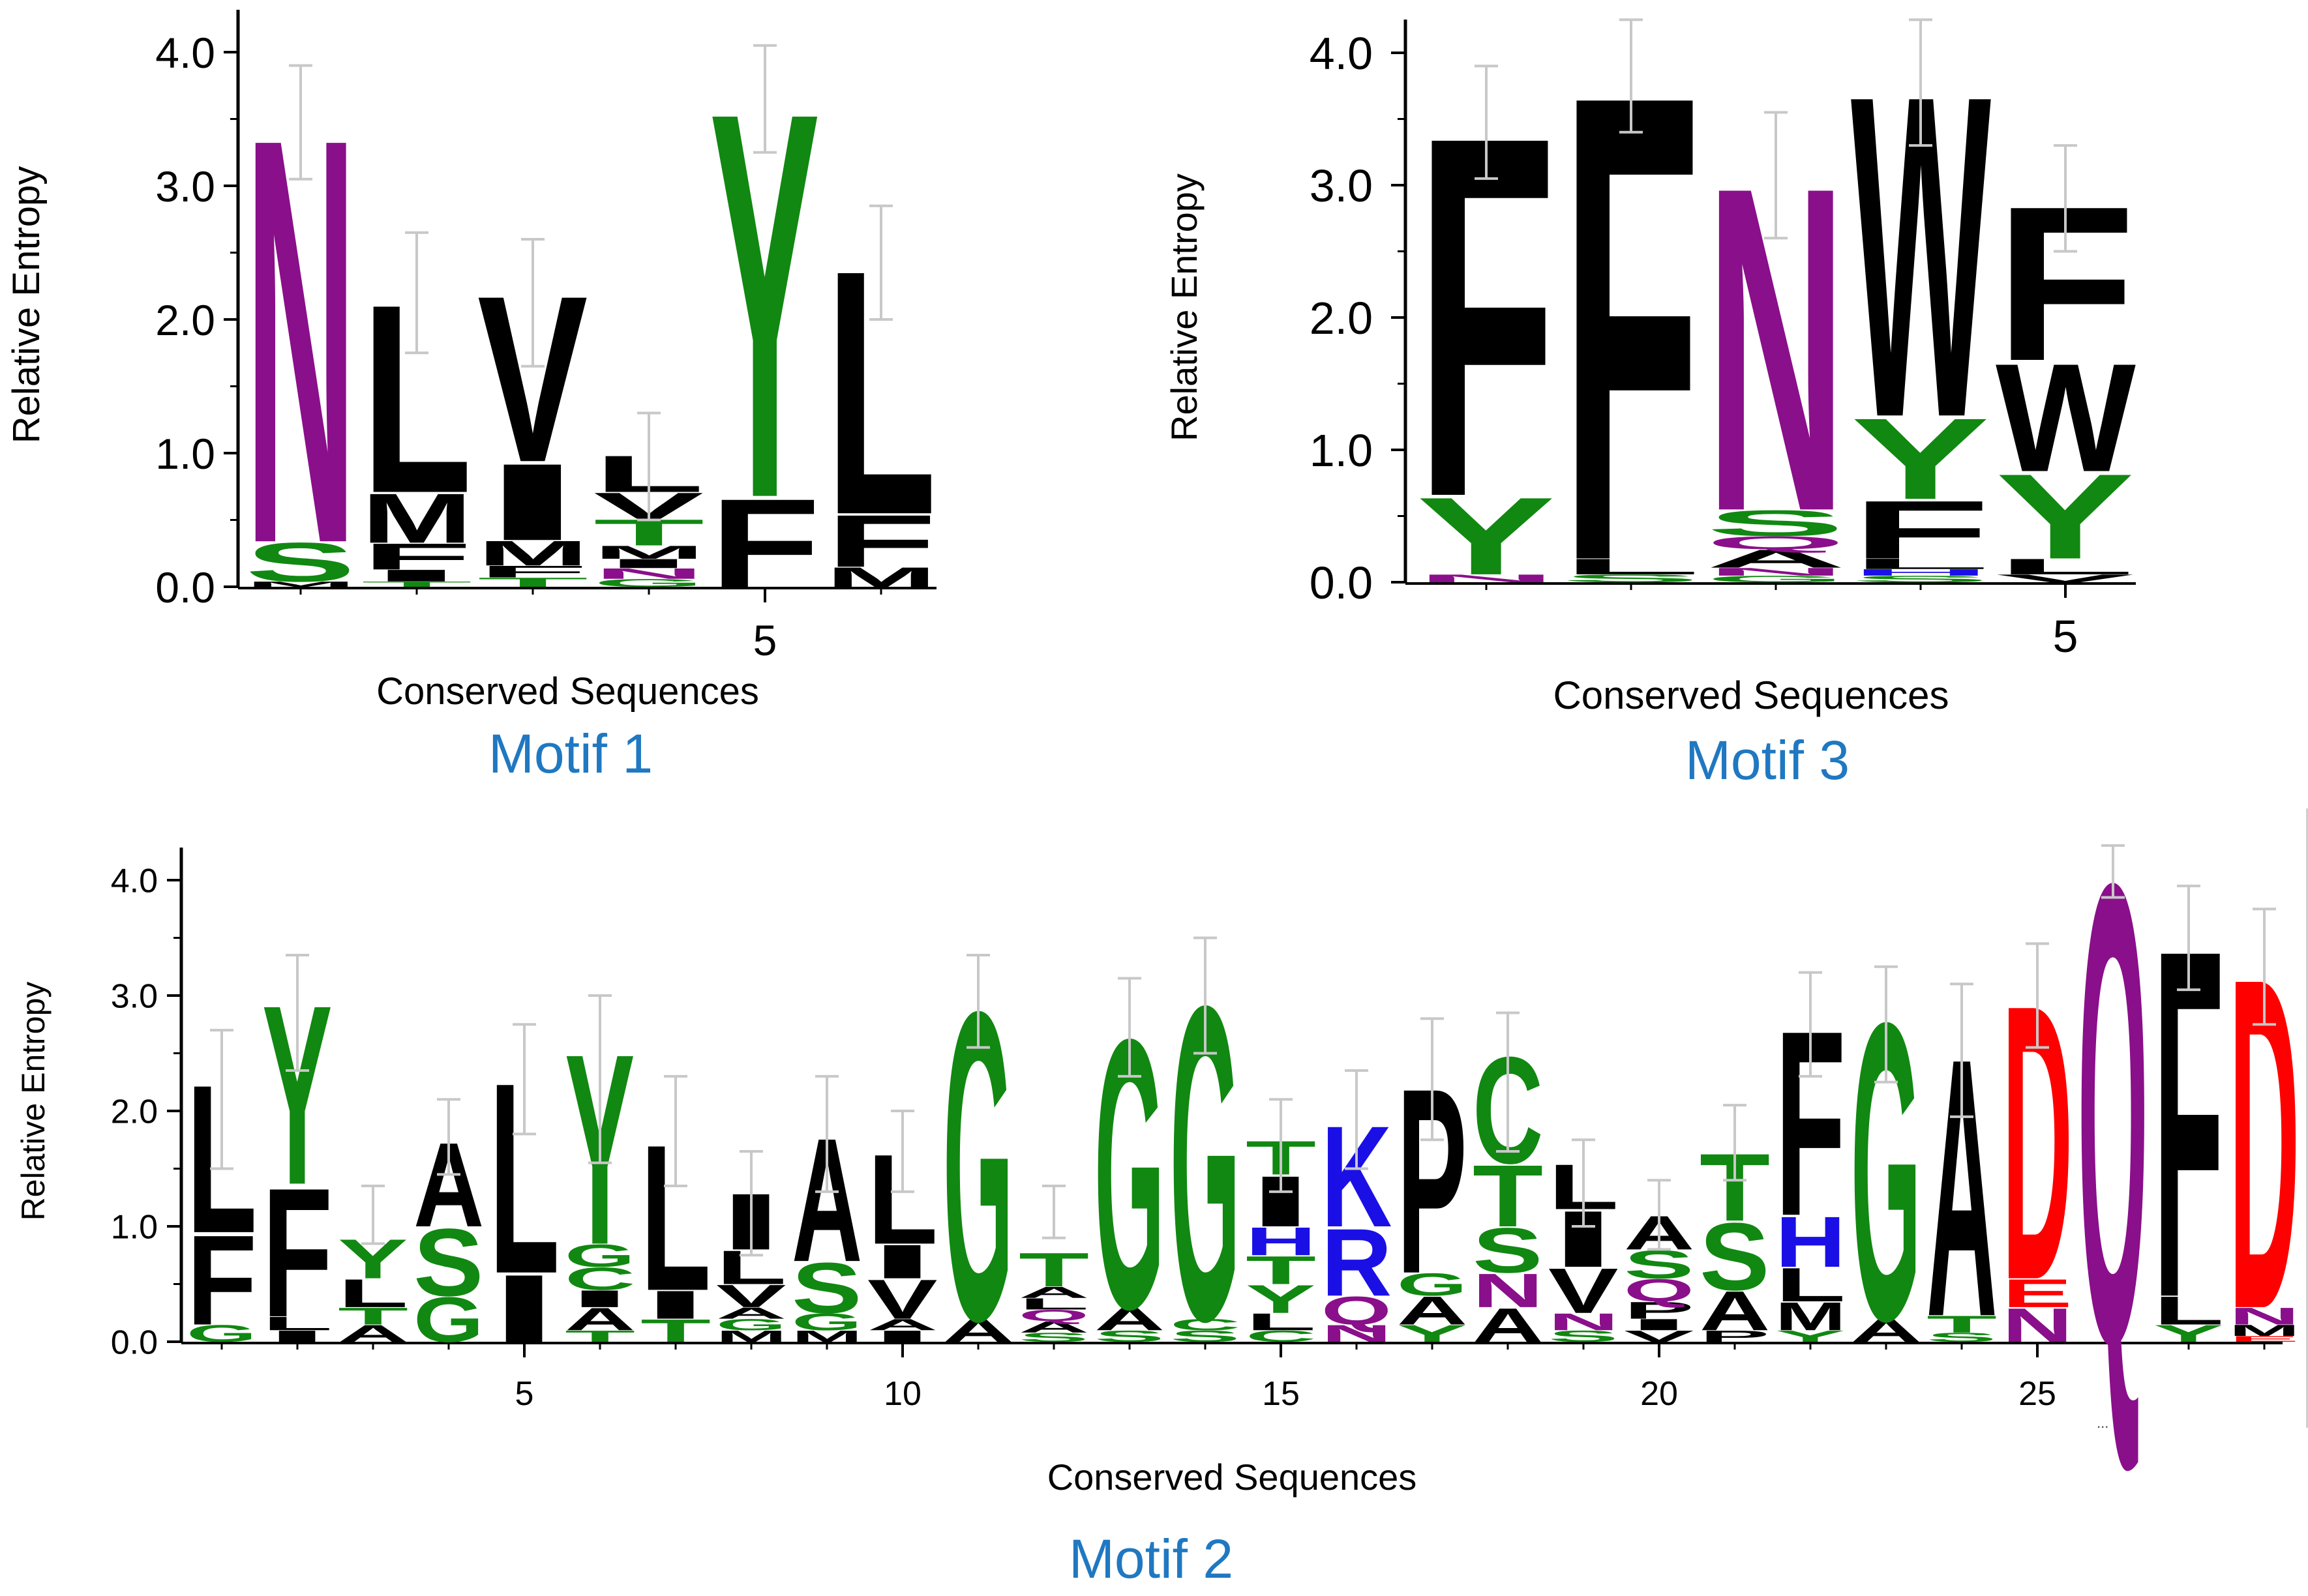 Image resolution: width=2308 pixels, height=1596 pixels. What do you see at coordinates (1659, 1310) in the screenshot?
I see `logo-letter-p: P` at bounding box center [1659, 1310].